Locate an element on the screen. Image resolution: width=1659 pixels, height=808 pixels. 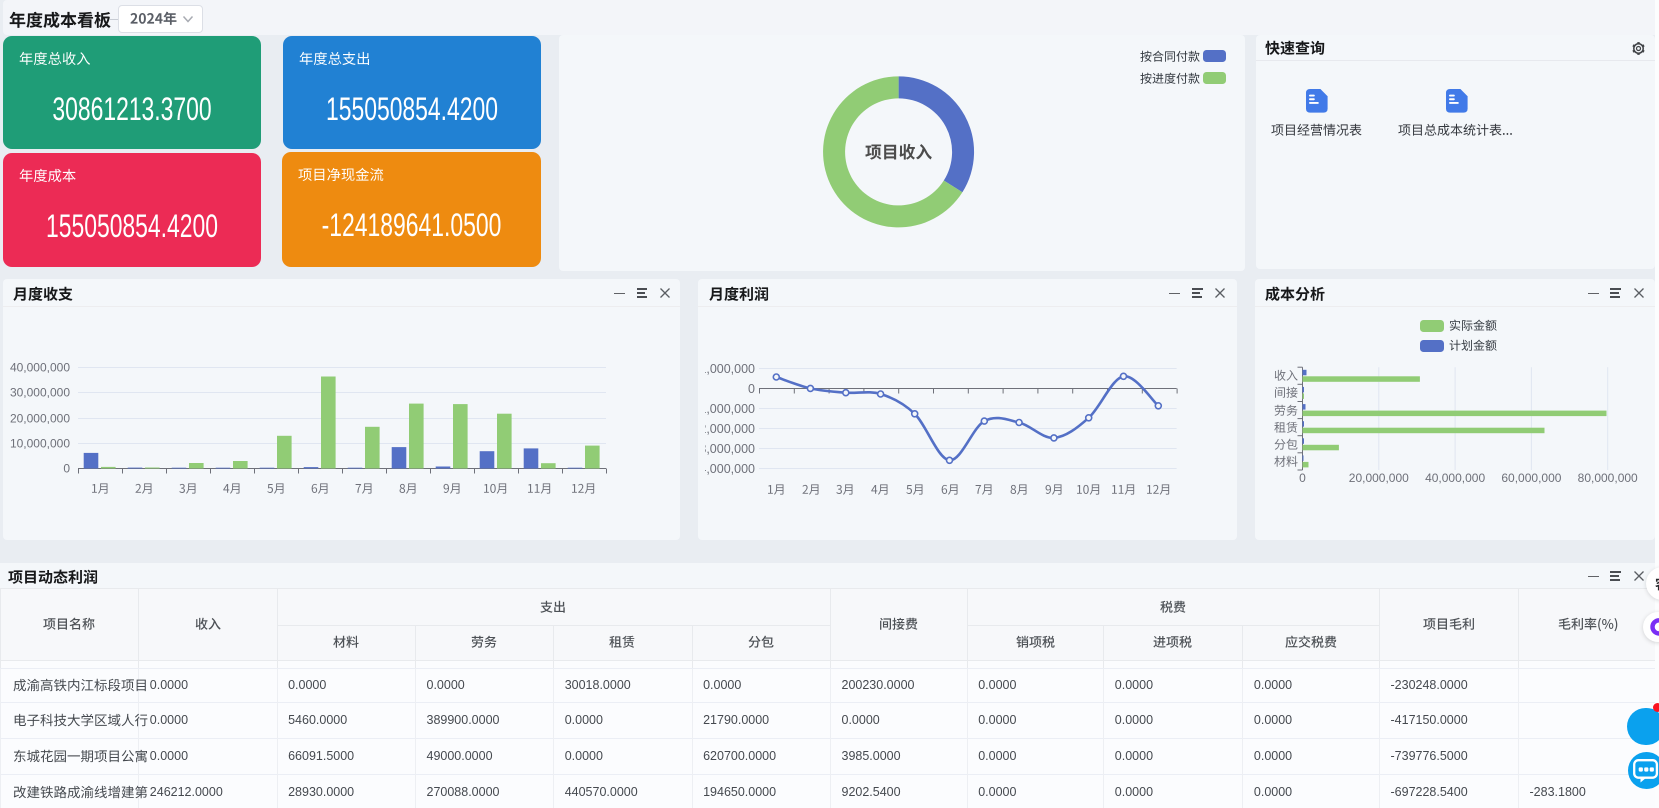
svg-text: -2,000,000 is located at coordinates (726, 429).